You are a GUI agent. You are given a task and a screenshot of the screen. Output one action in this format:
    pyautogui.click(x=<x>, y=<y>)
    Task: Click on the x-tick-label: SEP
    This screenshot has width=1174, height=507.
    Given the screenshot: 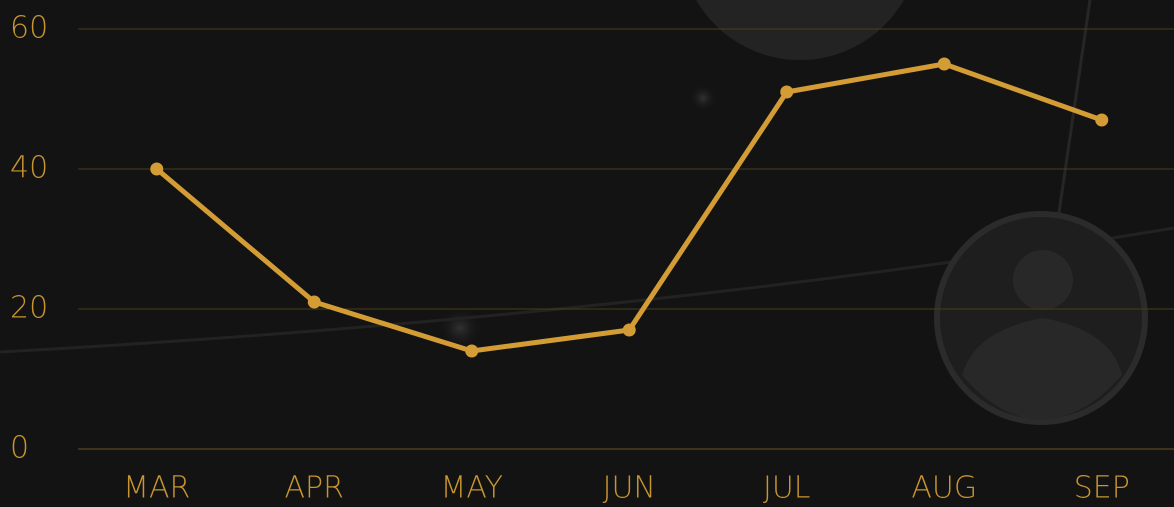 What is the action you would take?
    pyautogui.click(x=1102, y=488)
    